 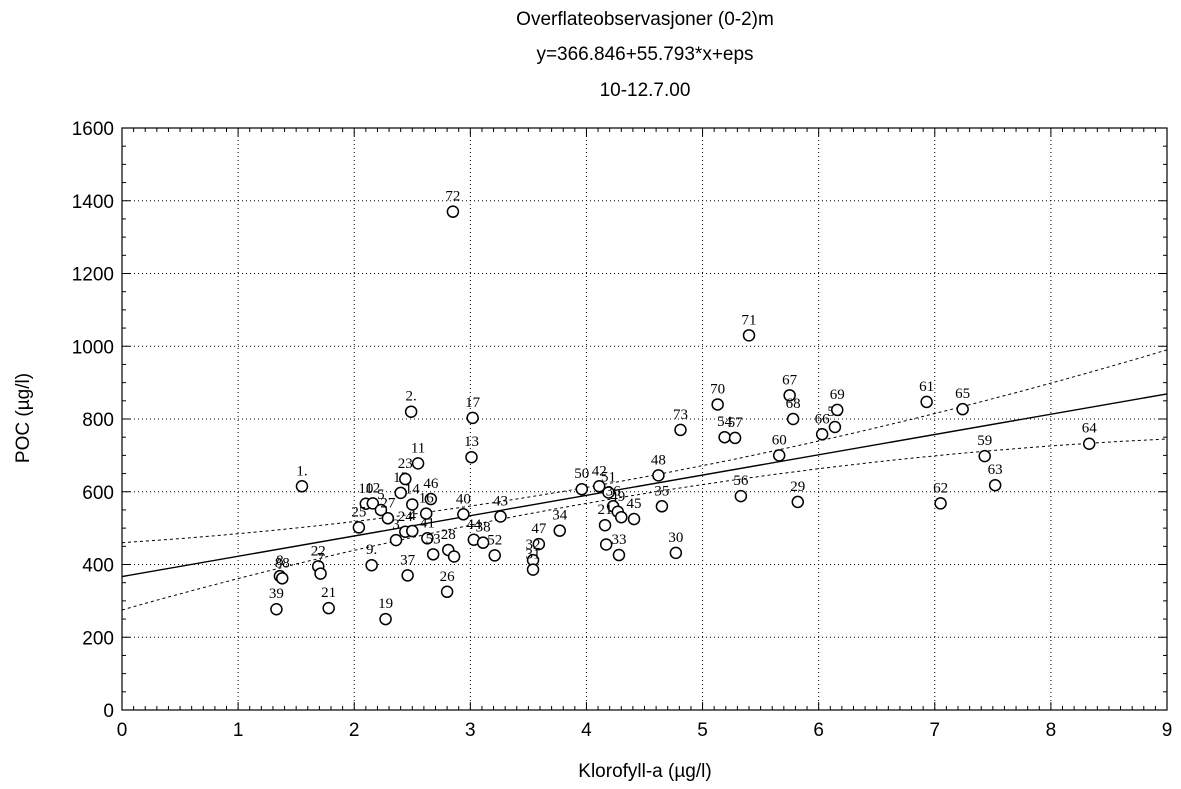 I want to click on data-point-label: 2., so click(x=410, y=397).